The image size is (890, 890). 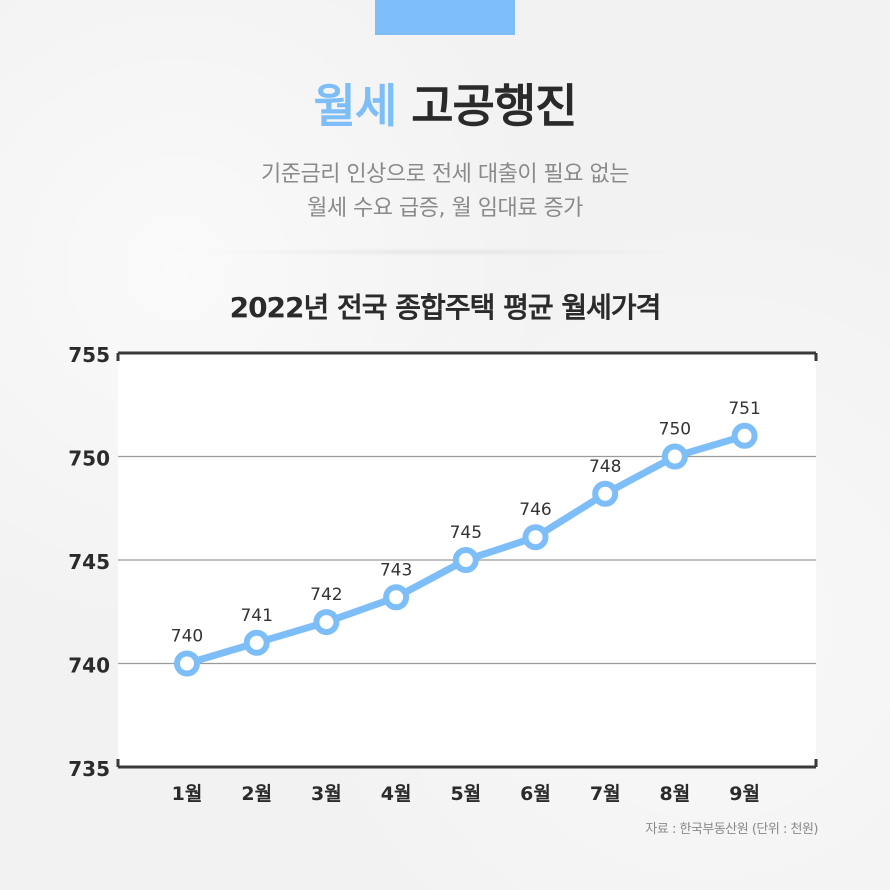 What do you see at coordinates (675, 794) in the screenshot?
I see `x-tick-label: 8월` at bounding box center [675, 794].